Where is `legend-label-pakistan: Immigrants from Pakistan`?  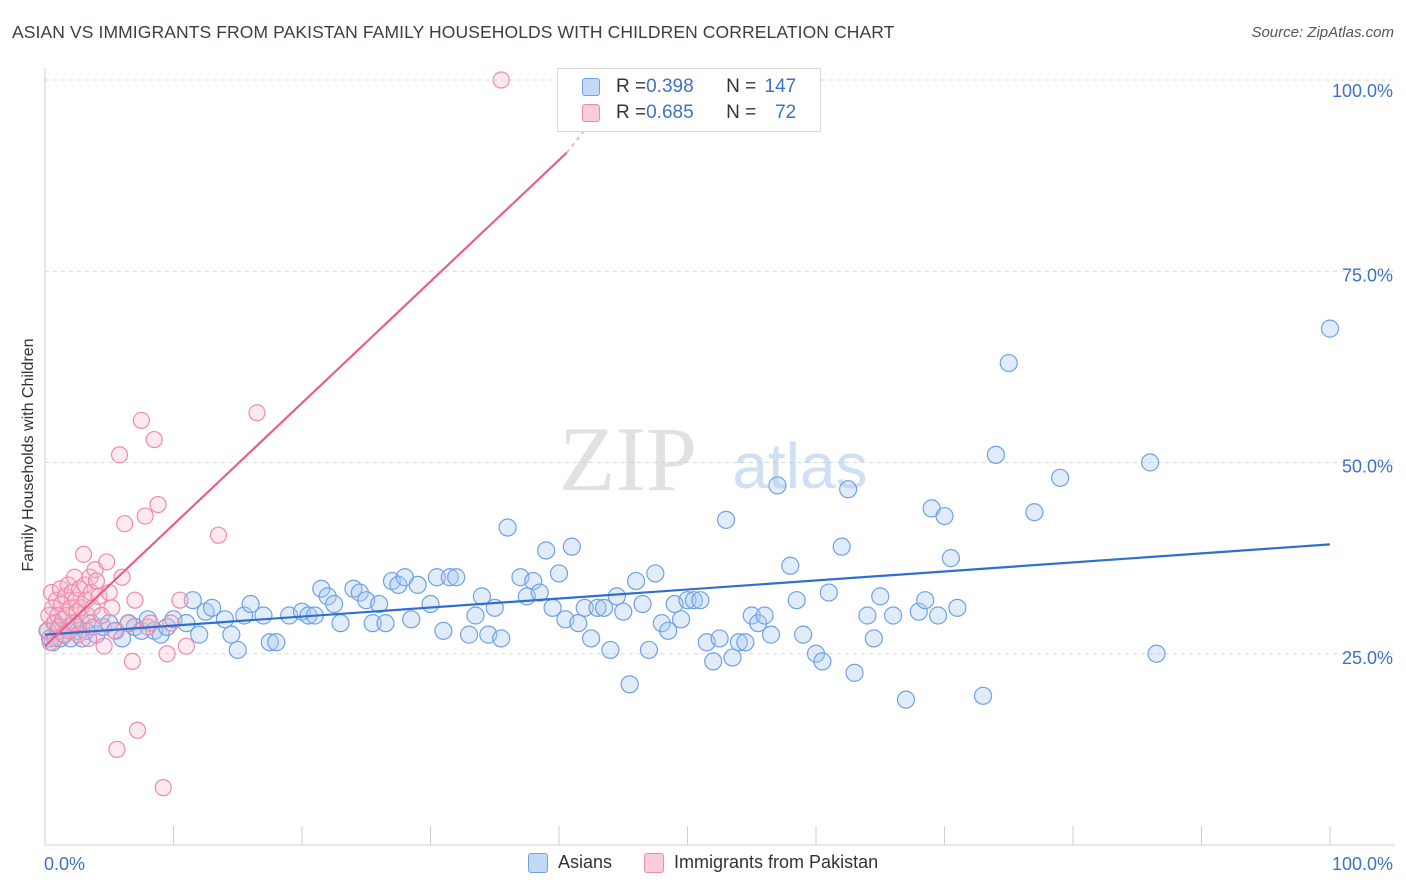 legend-label-pakistan: Immigrants from Pakistan is located at coordinates (776, 862).